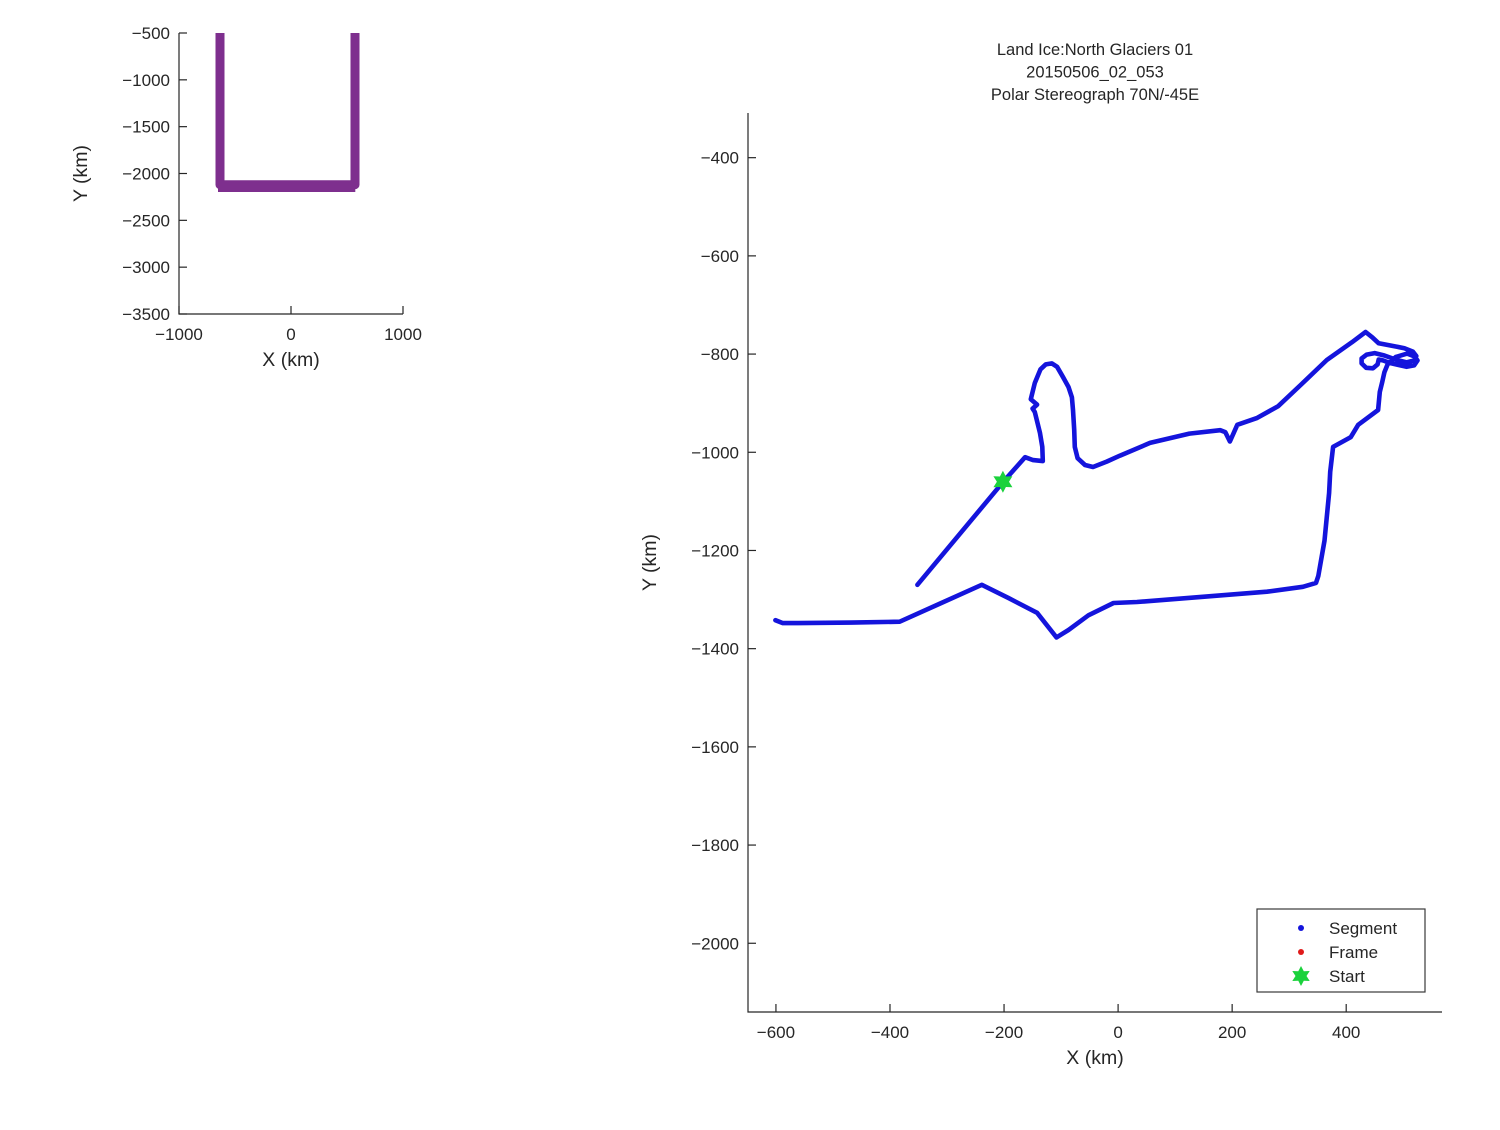 The image size is (1500, 1130). Describe the element at coordinates (715, 845) in the screenshot. I see `y-tick-label: −1800` at that location.